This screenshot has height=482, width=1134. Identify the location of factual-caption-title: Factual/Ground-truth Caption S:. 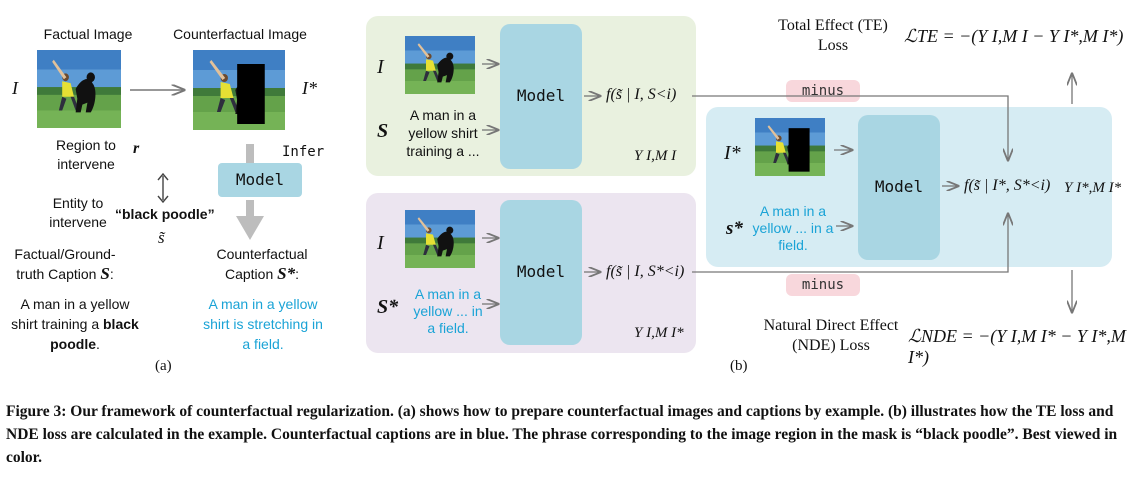
(65, 264).